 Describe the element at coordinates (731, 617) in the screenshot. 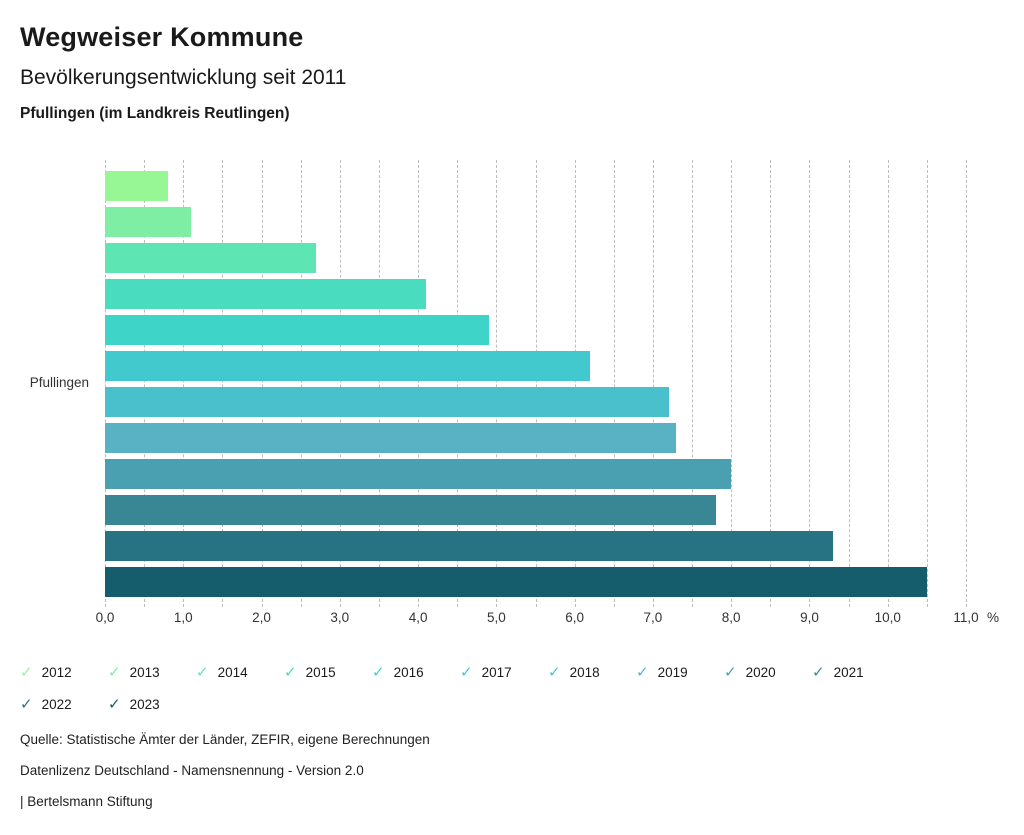

I see `x-tick-label: 8,0` at that location.